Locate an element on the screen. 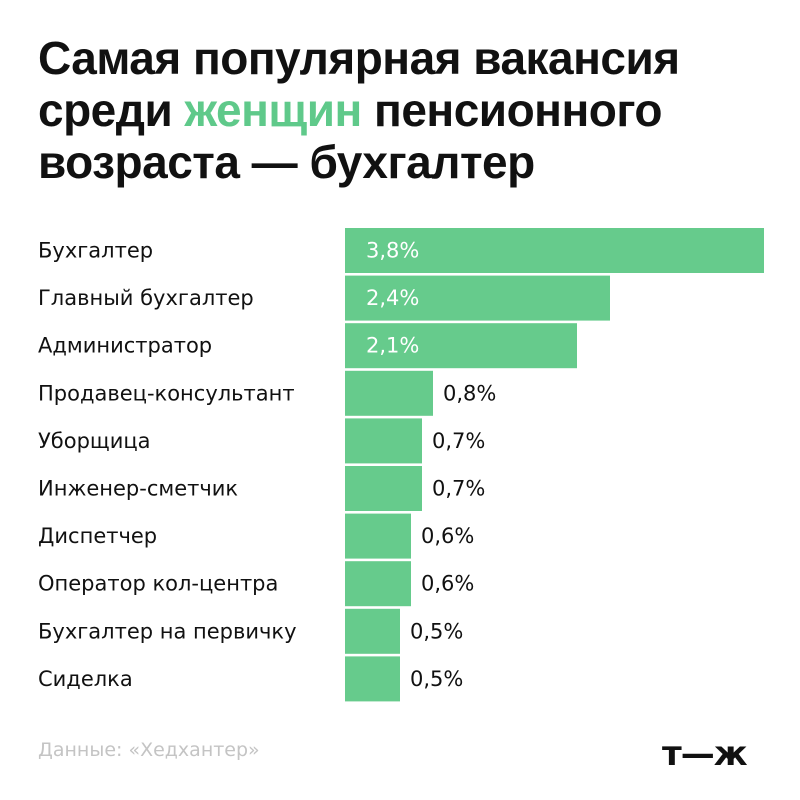 The height and width of the screenshot is (800, 800). category-label: Сиделка is located at coordinates (85, 679).